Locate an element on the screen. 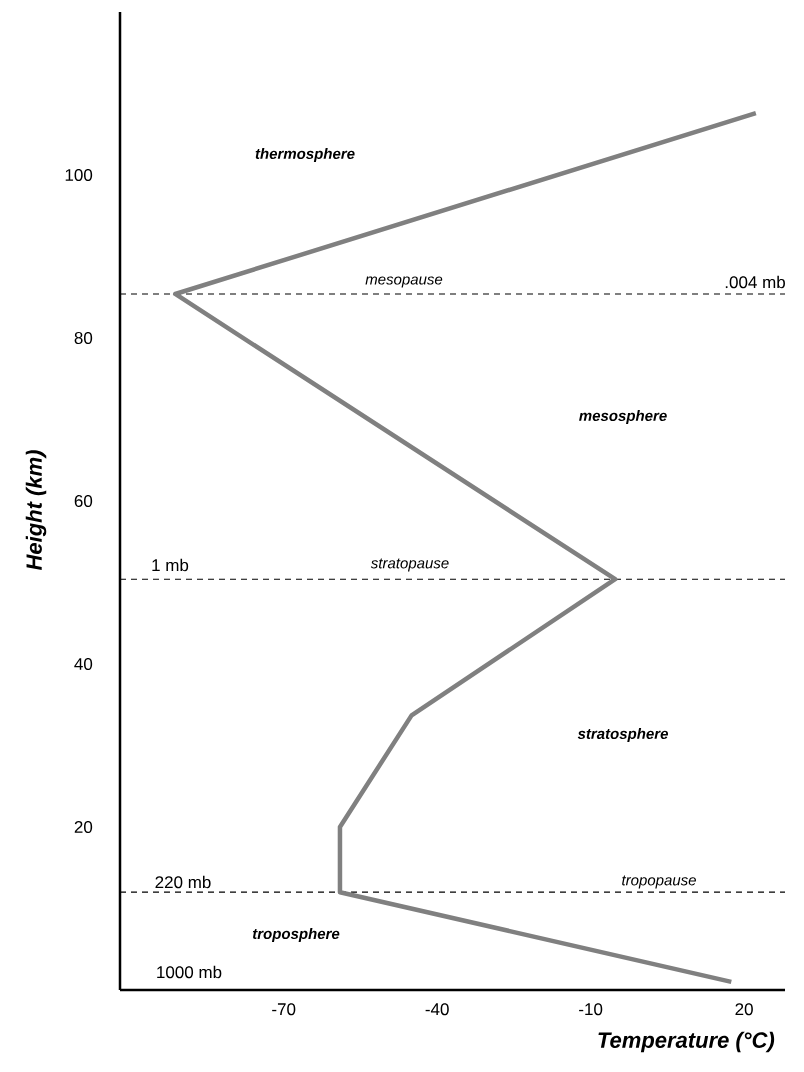 The width and height of the screenshot is (804, 1072). annotation: stratopause is located at coordinates (409, 565).